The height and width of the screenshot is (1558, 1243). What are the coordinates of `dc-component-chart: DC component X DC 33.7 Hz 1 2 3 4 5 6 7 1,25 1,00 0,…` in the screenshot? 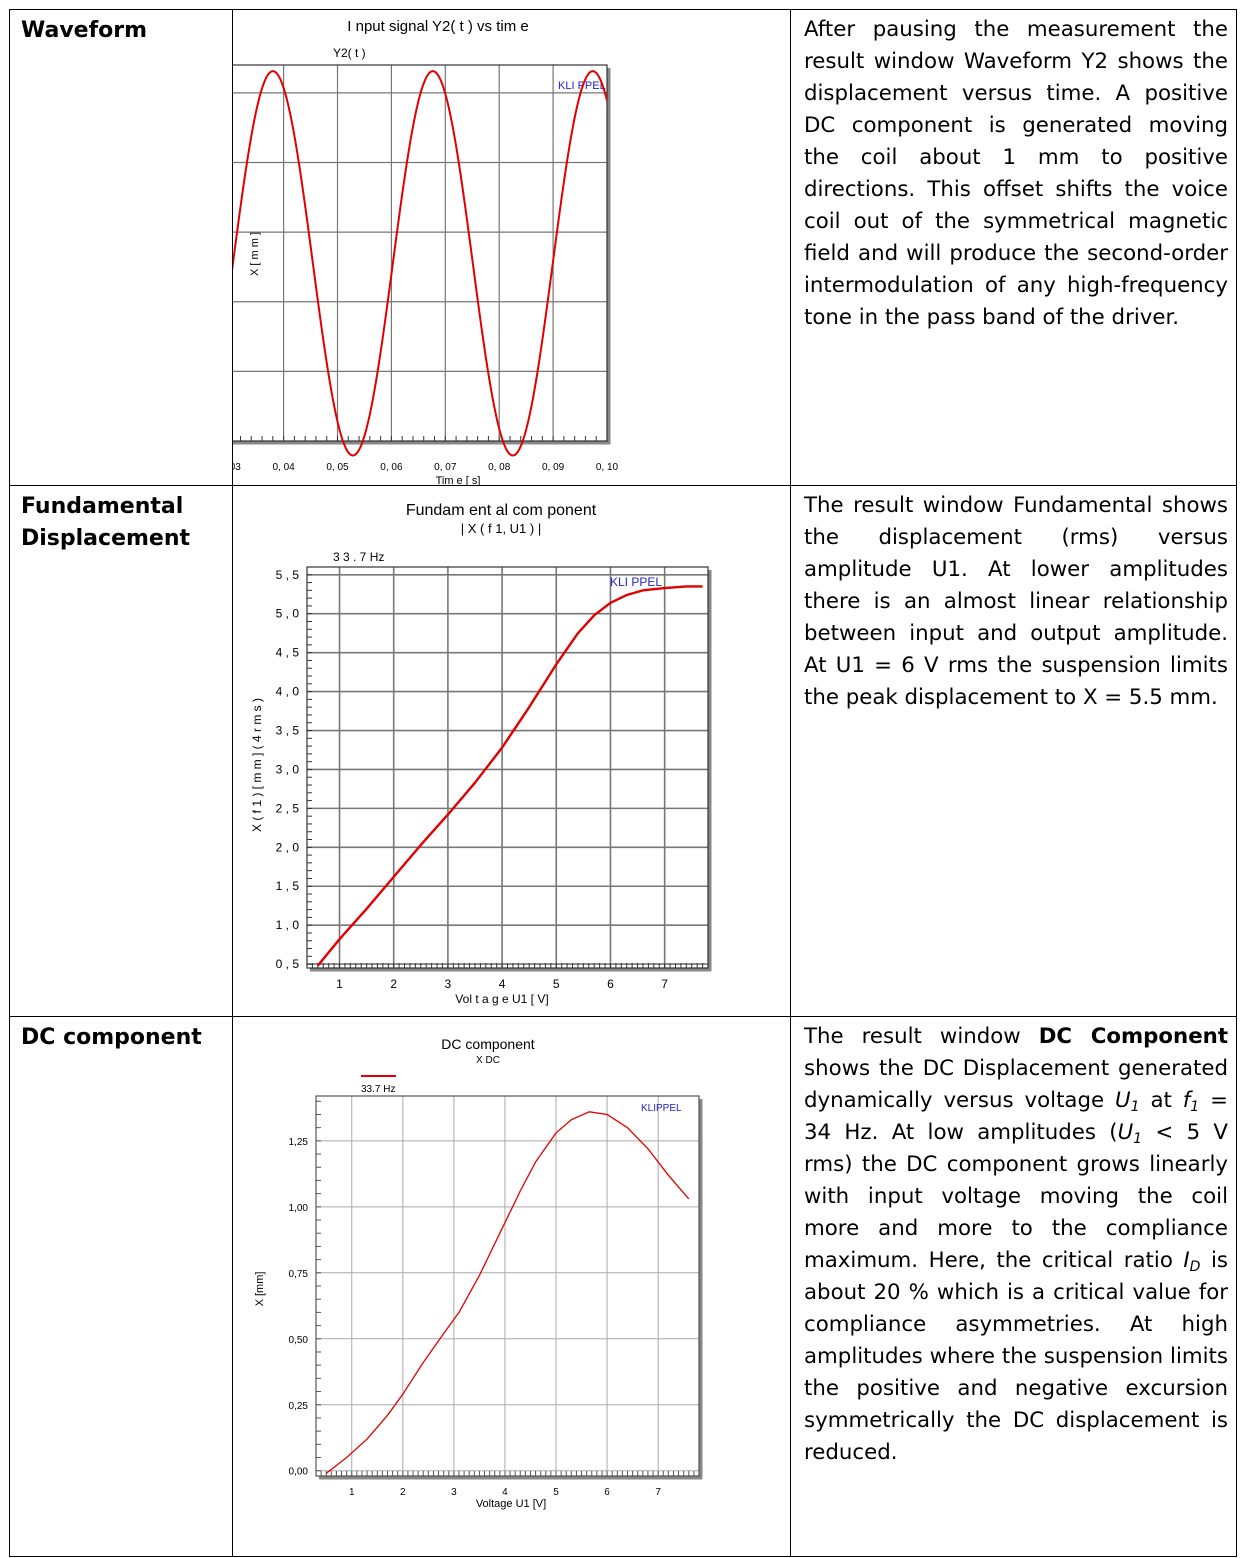 It's located at (478, 1273).